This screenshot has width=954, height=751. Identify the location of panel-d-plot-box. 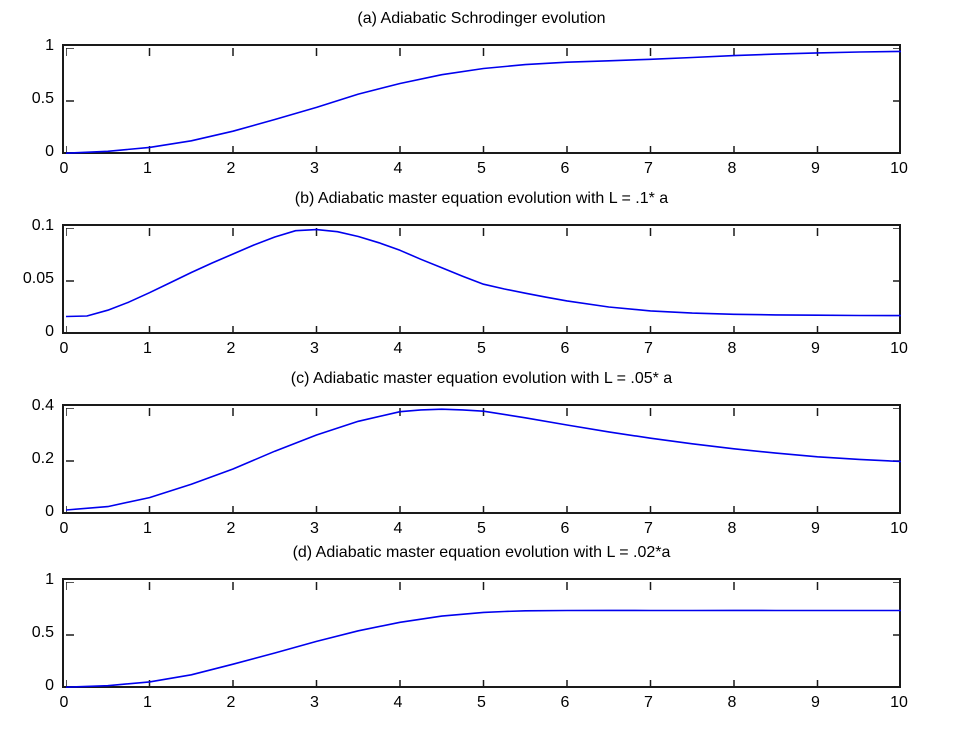
(481, 633).